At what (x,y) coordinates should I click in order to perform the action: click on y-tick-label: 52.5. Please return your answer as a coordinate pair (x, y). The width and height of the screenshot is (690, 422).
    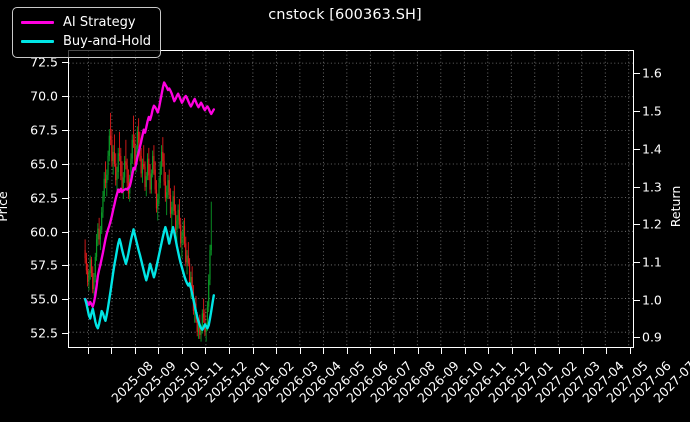
    Looking at the image, I should click on (44, 333).